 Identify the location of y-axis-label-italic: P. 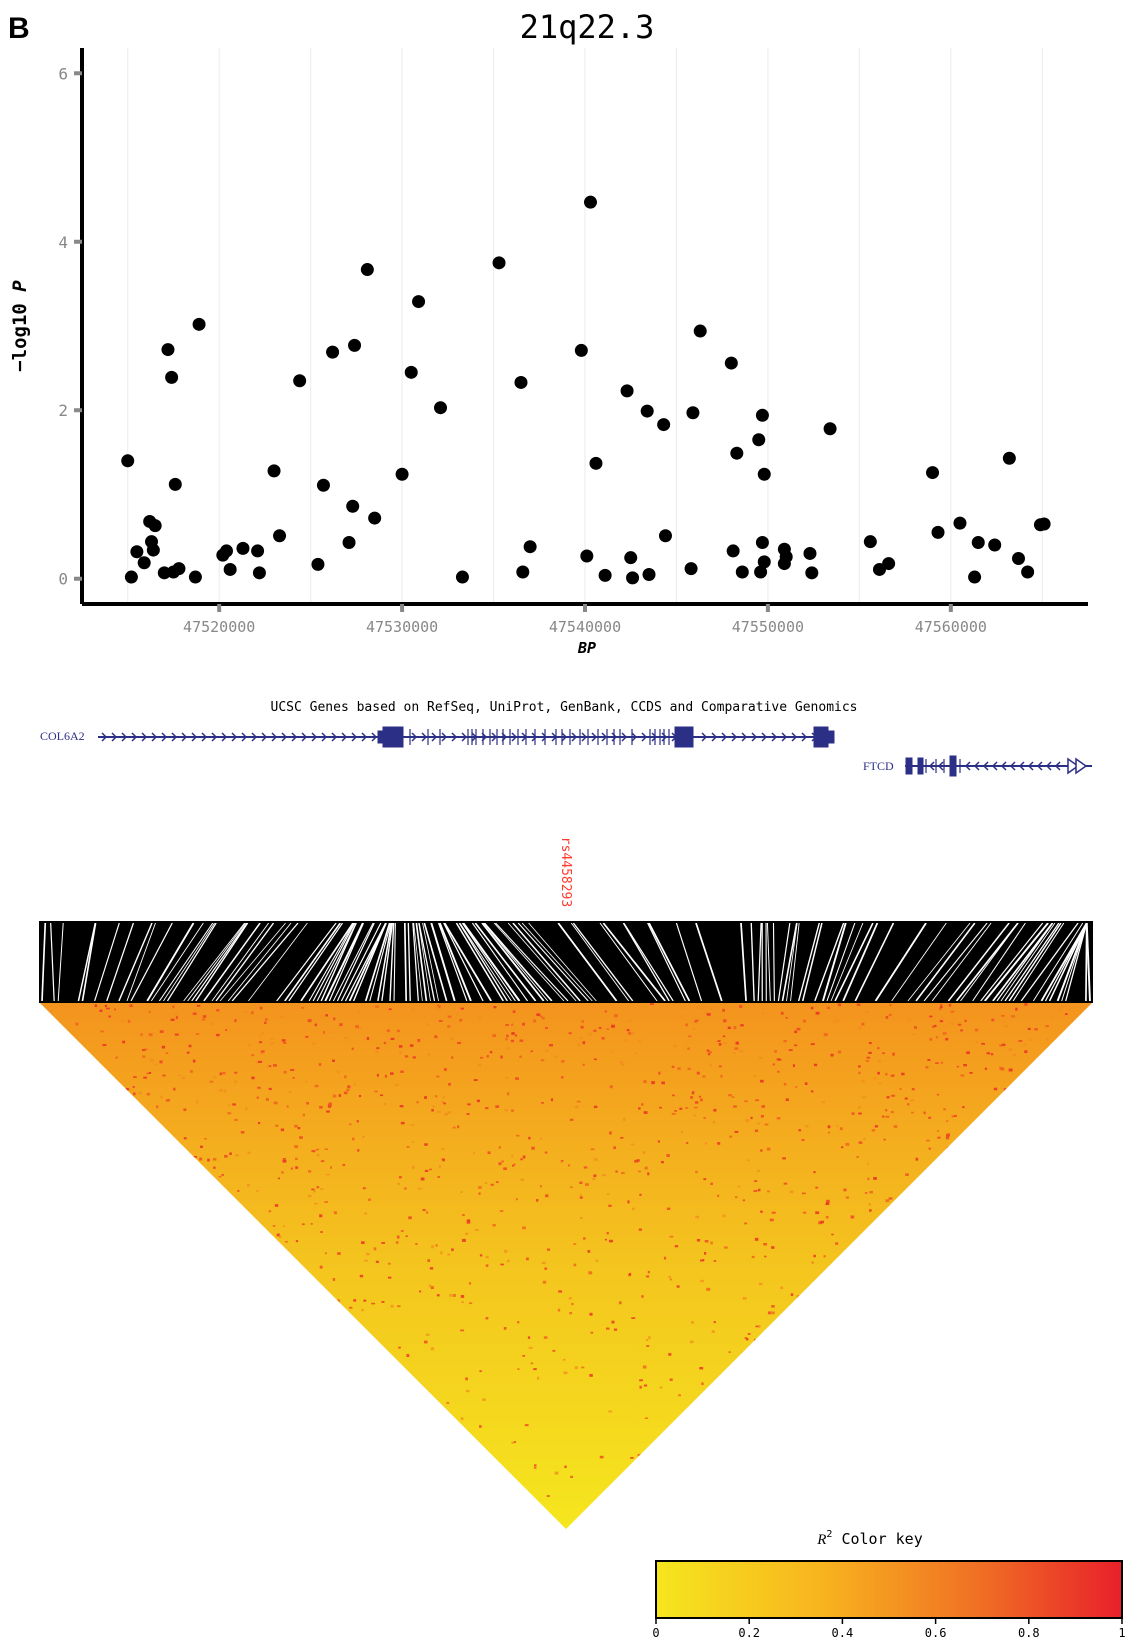
(20, 286).